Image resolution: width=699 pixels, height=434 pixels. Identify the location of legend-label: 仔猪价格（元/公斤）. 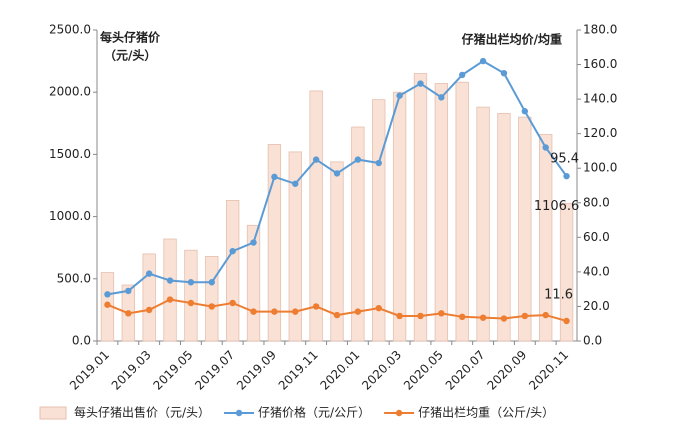
(314, 412).